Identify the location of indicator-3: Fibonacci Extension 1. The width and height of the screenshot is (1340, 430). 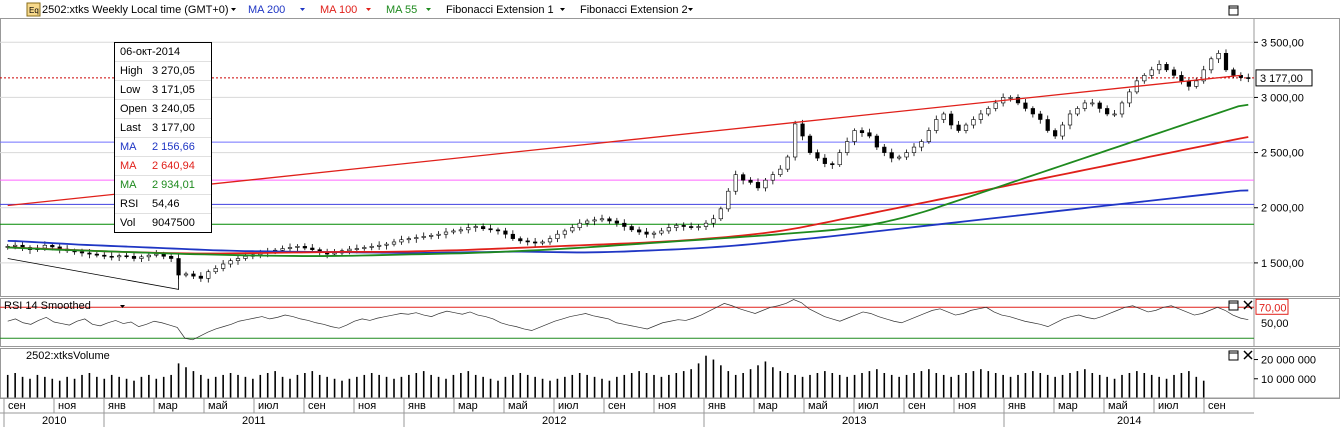
(500, 10).